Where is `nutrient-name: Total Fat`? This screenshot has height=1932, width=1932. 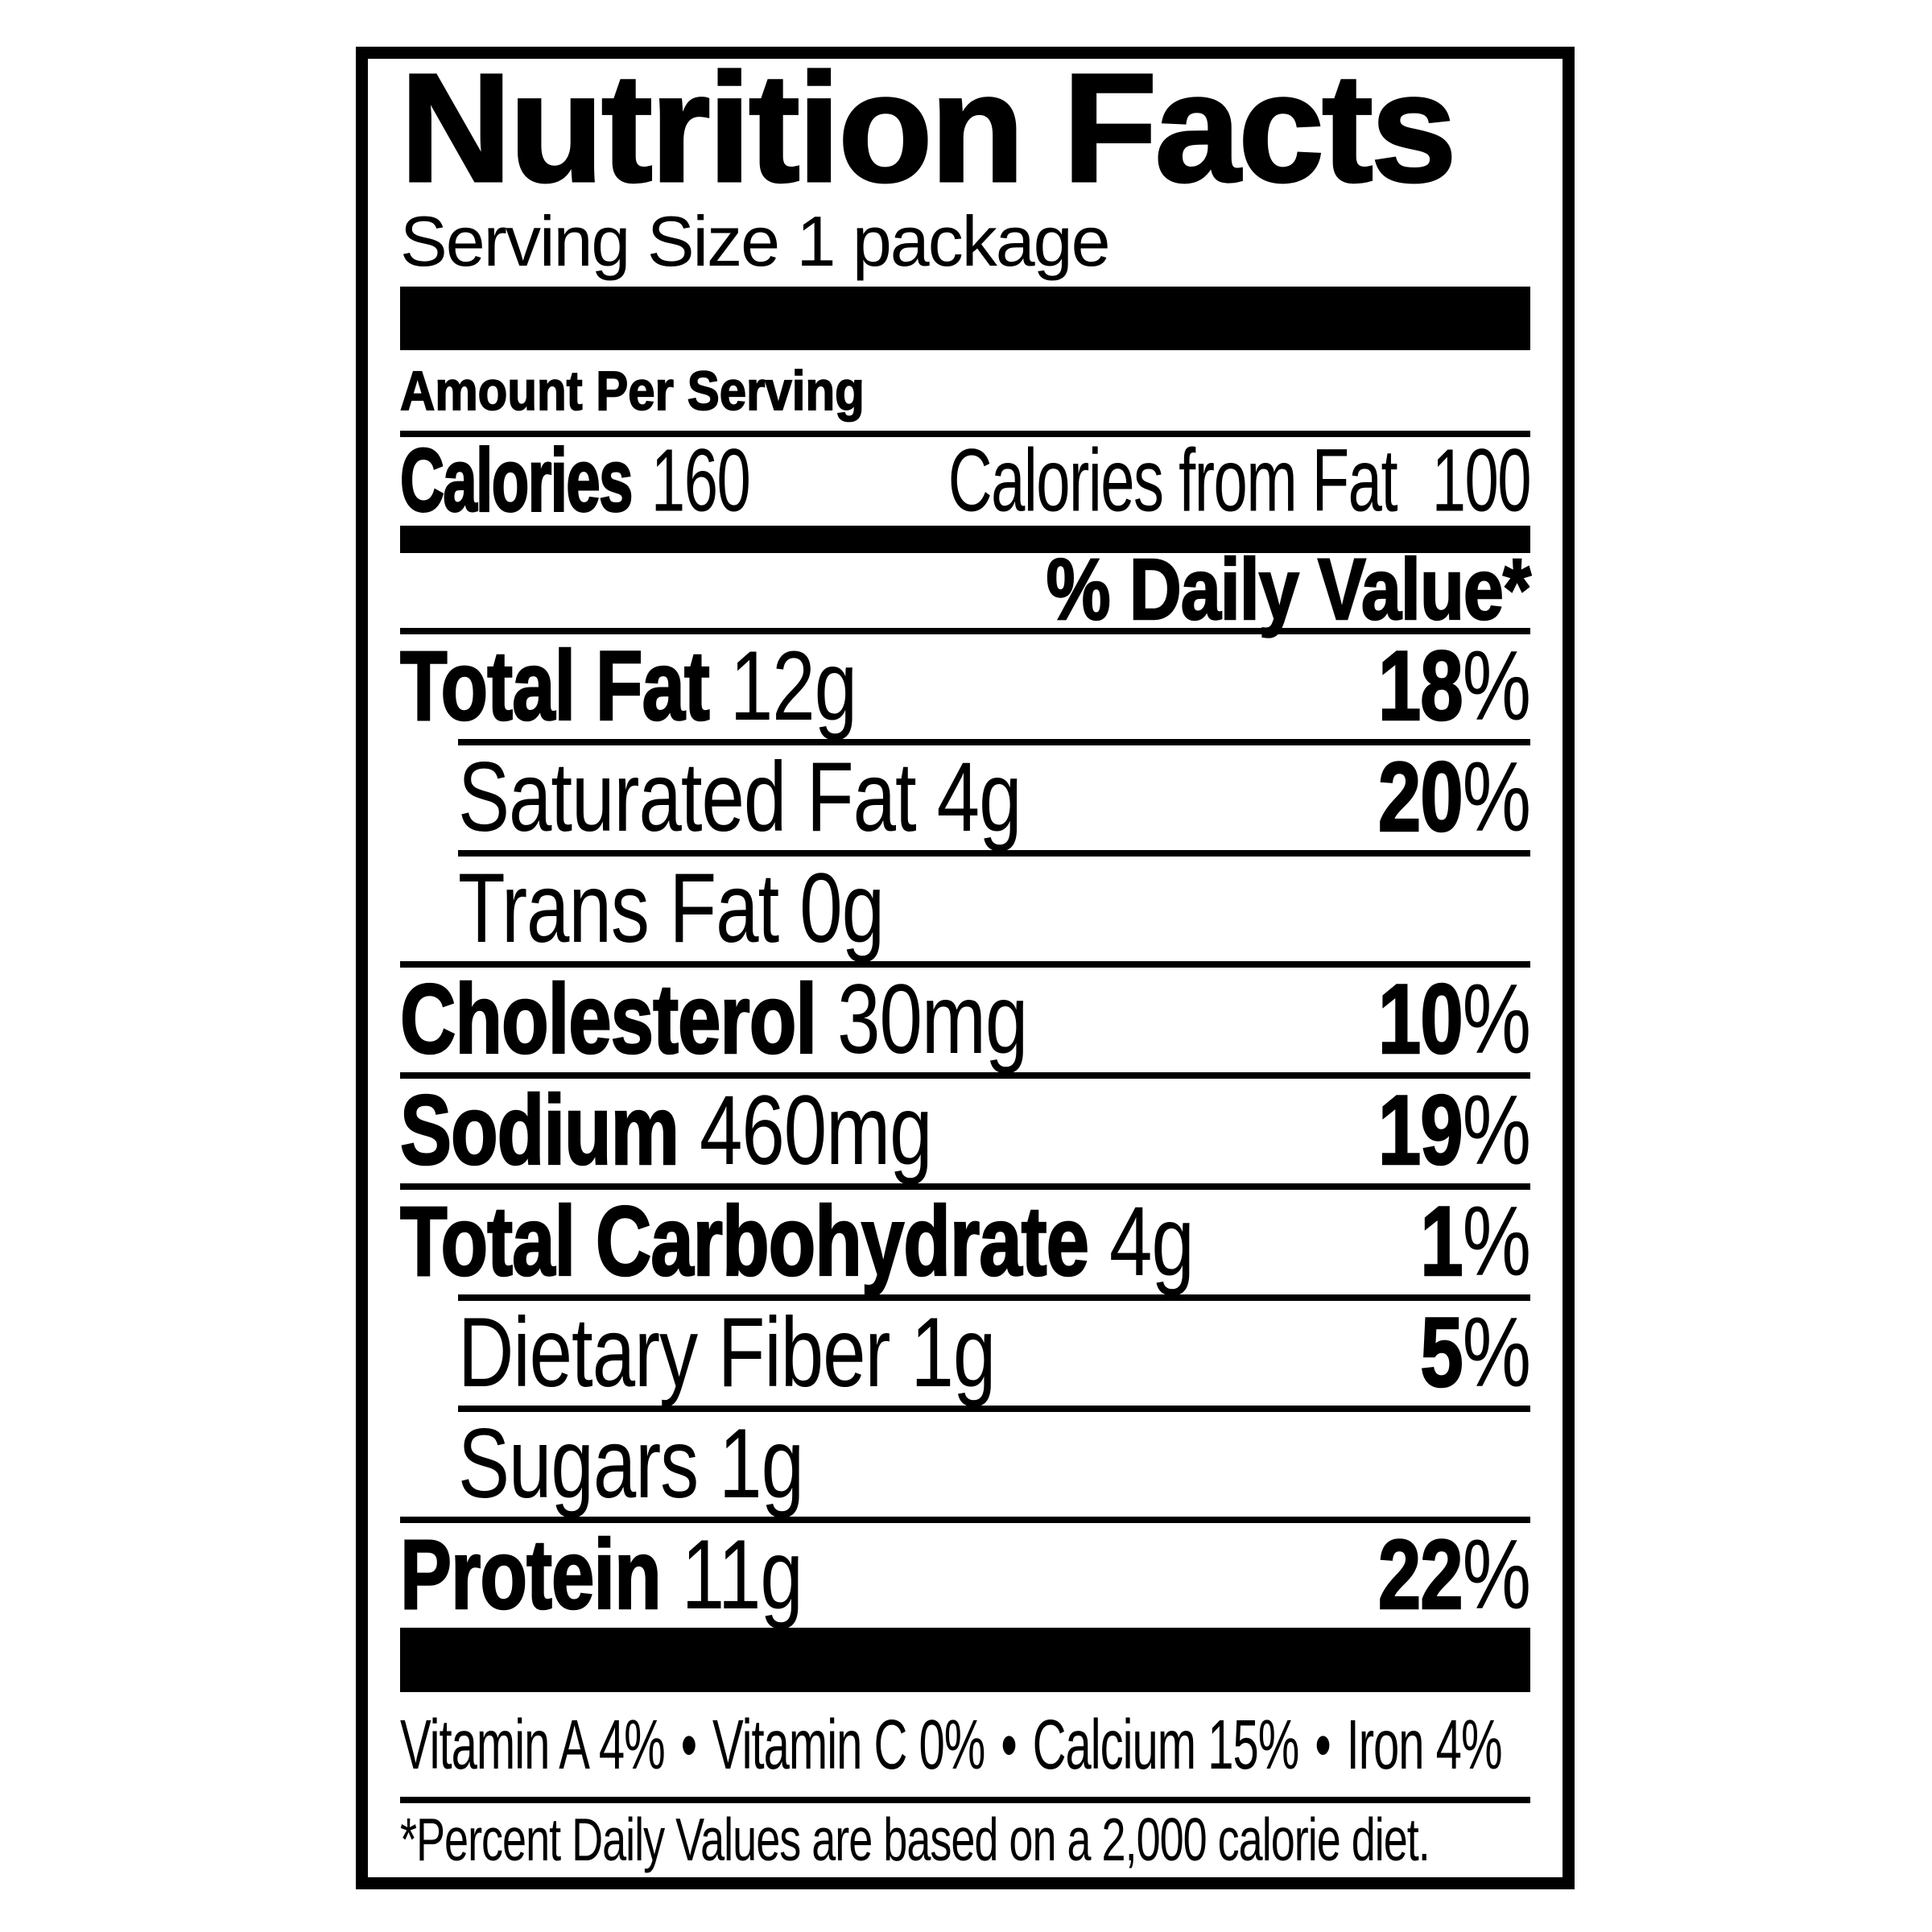
nutrient-name: Total Fat is located at coordinates (555, 686).